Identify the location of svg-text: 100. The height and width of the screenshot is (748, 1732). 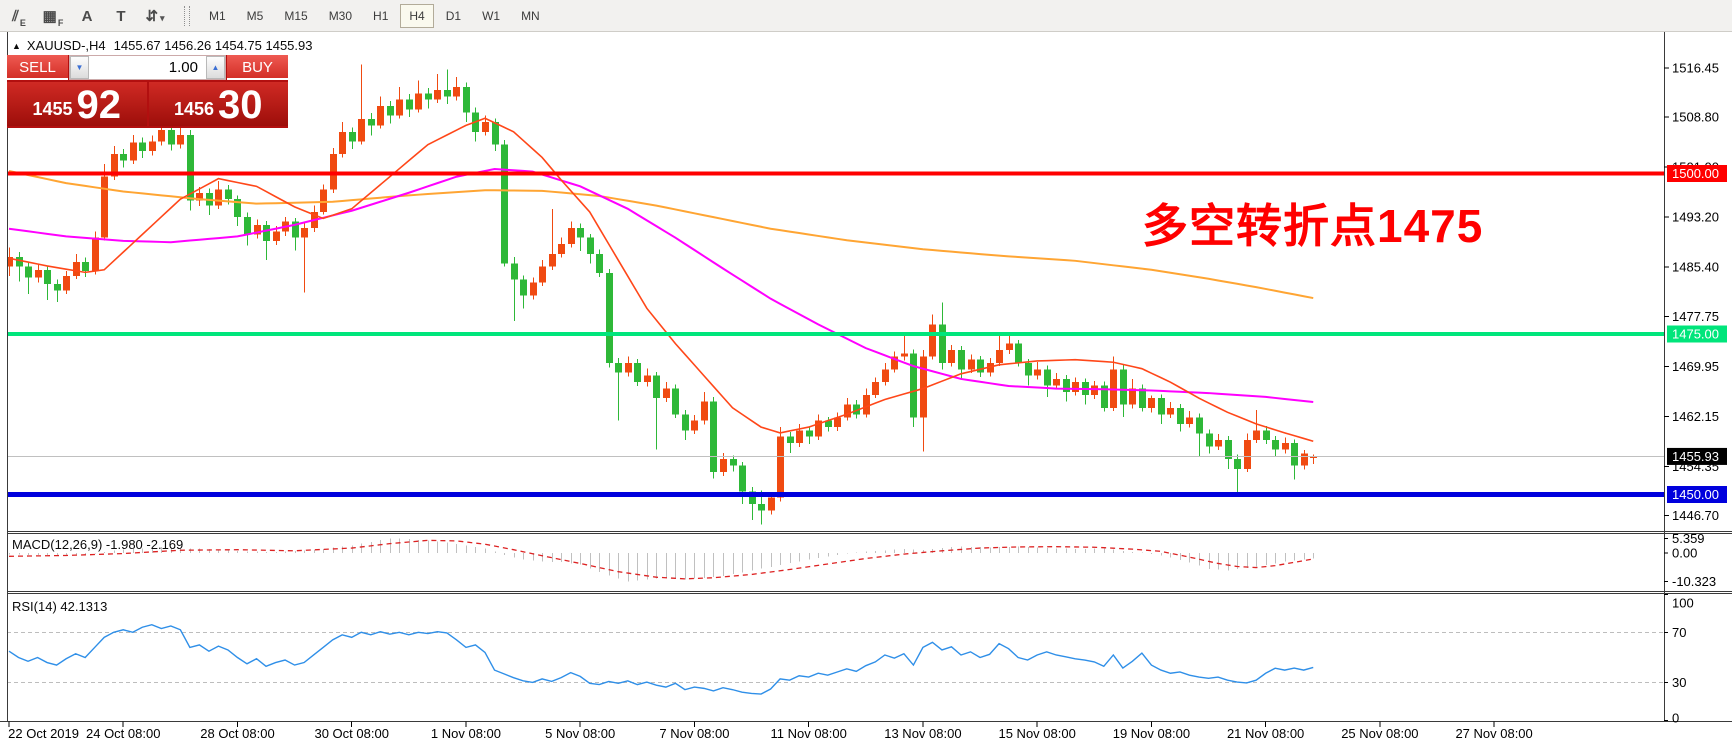
(1683, 603).